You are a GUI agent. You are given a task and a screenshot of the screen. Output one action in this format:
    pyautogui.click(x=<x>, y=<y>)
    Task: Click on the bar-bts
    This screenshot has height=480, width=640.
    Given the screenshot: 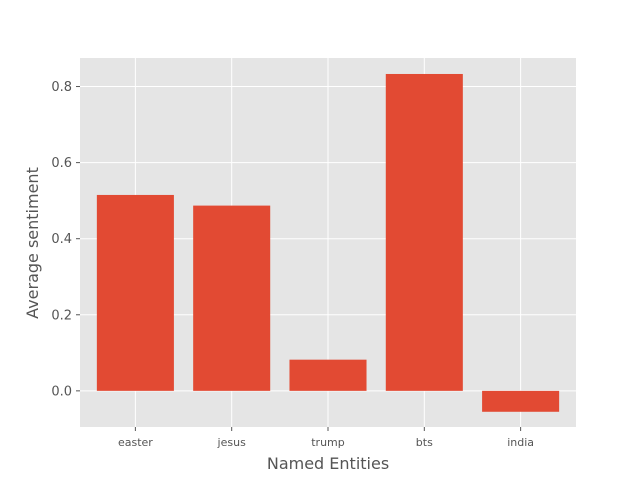 What is the action you would take?
    pyautogui.click(x=424, y=232)
    